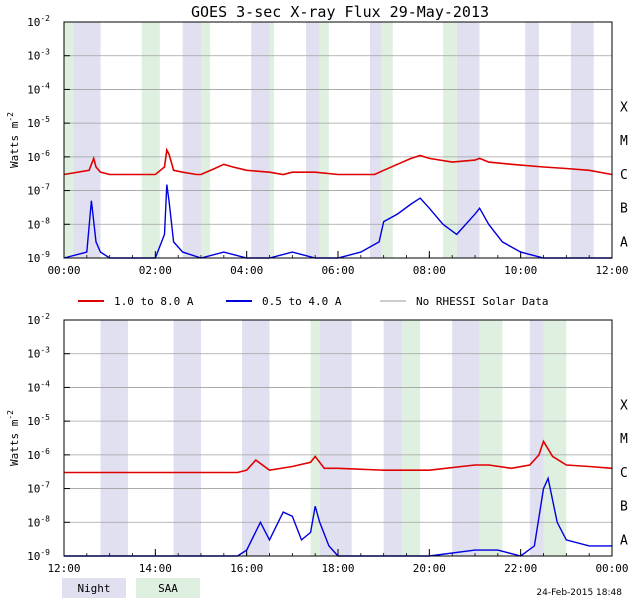 This screenshot has height=600, width=640. I want to click on legend-box-label: Night, so click(93, 588).